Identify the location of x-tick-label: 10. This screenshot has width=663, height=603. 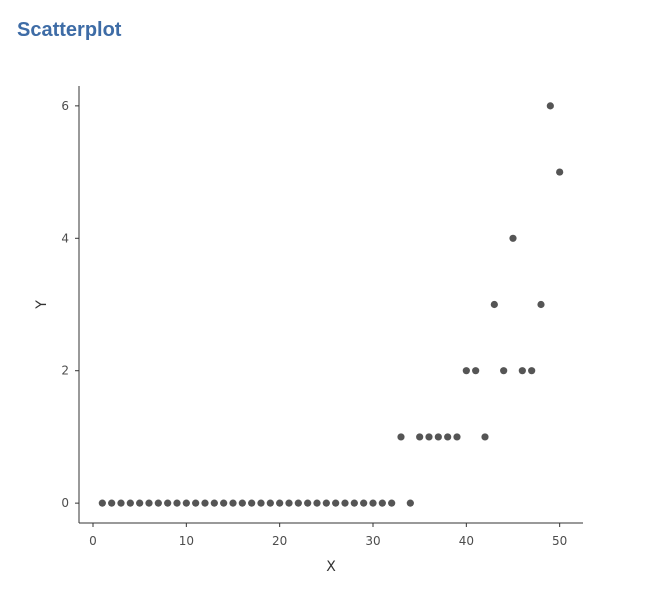
(186, 541).